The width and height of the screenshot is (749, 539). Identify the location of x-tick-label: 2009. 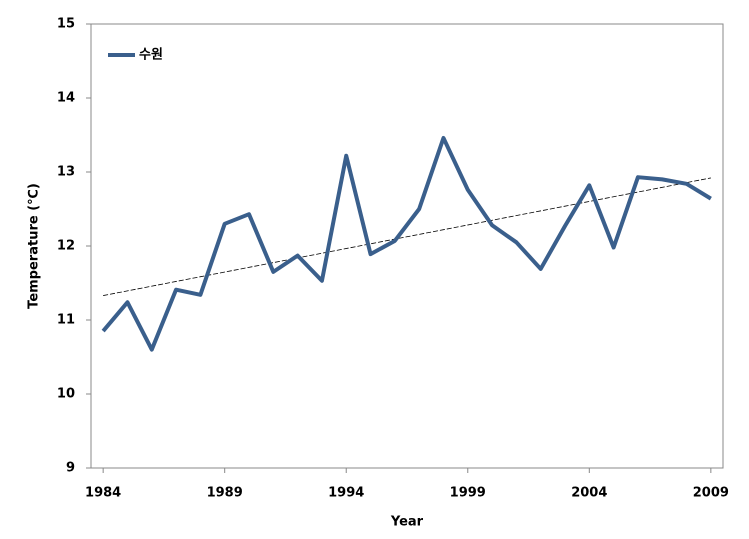
(711, 493).